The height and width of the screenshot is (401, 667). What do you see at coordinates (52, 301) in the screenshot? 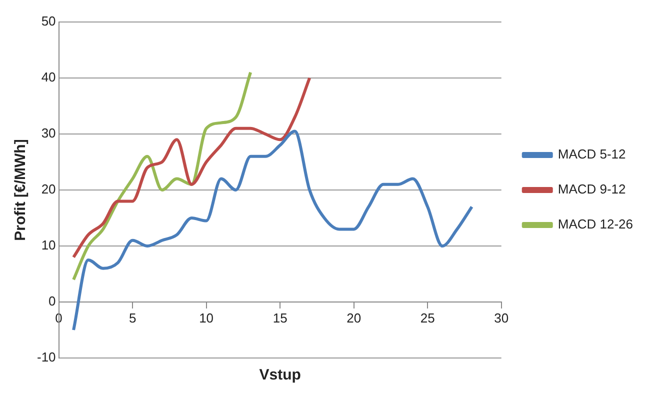
I see `y-tick-label: 0` at bounding box center [52, 301].